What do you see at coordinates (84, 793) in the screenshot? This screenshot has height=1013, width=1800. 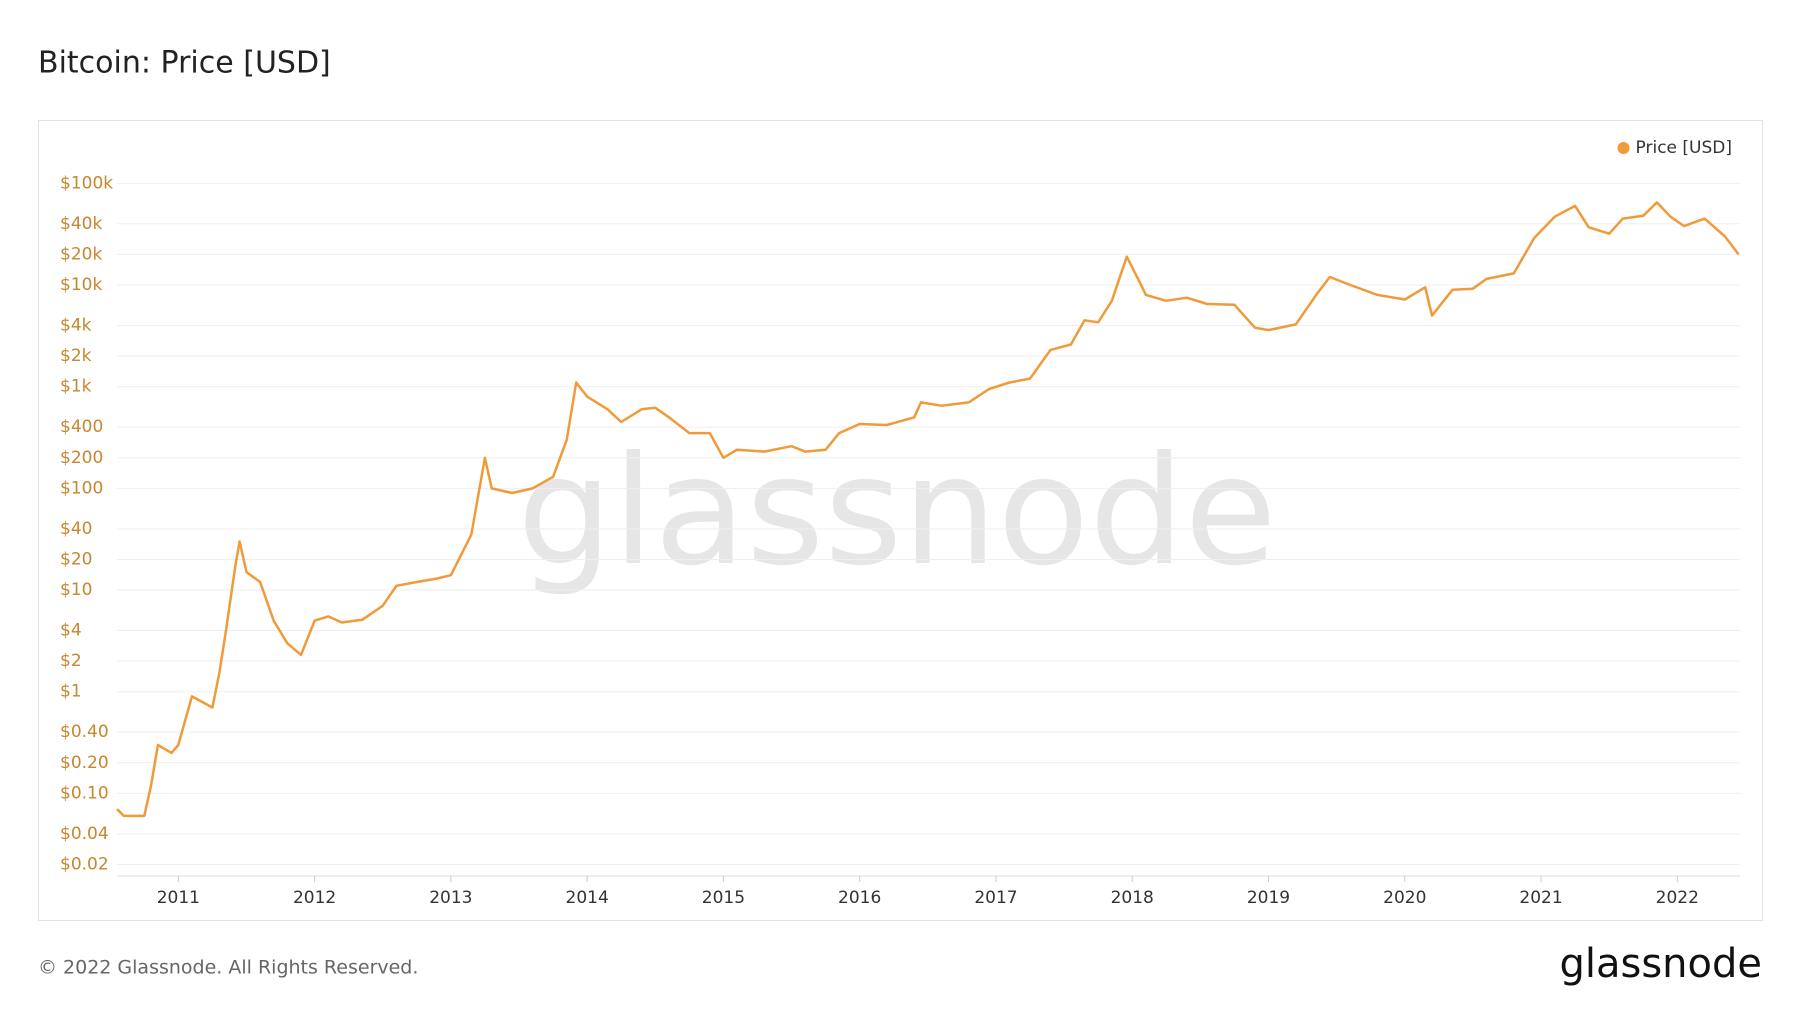 I see `y-tick-label: $0.10` at bounding box center [84, 793].